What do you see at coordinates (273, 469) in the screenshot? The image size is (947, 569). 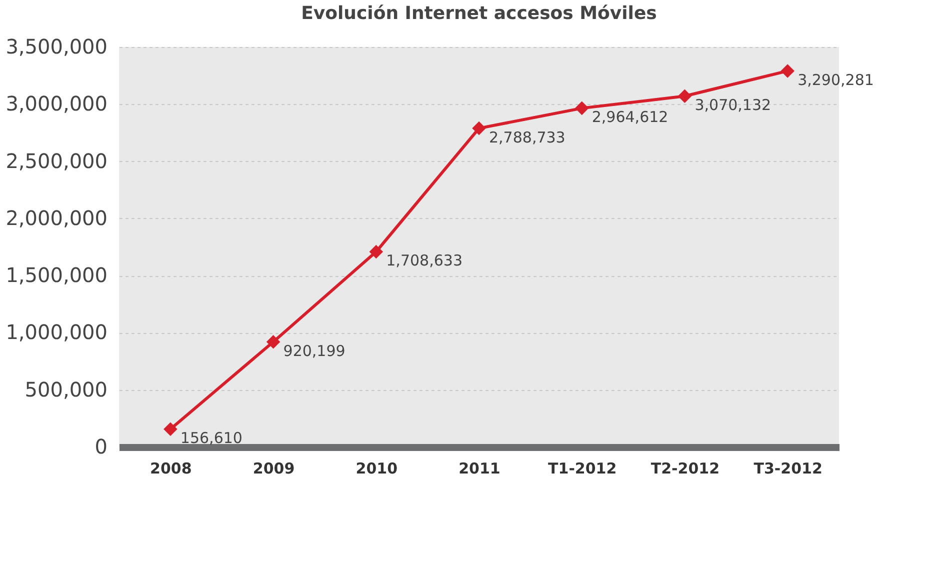 I see `x-tick-label: 2009` at bounding box center [273, 469].